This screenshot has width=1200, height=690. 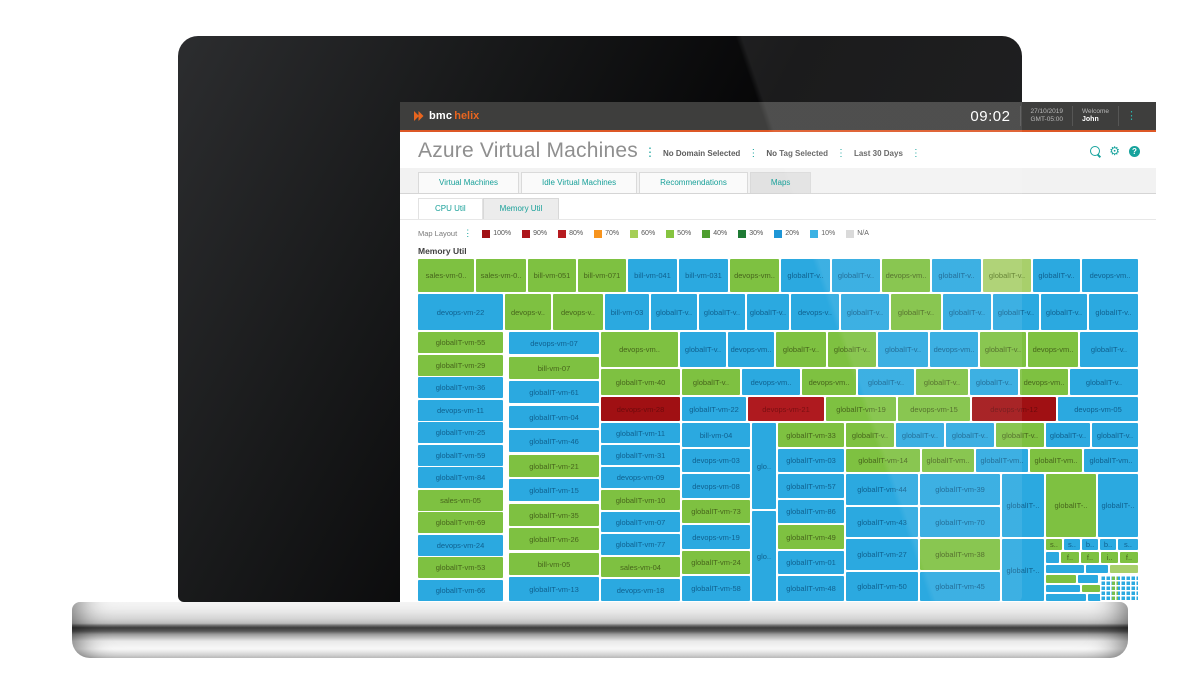 What do you see at coordinates (460, 590) in the screenshot?
I see `treemap-cell: globalIT-vm-66` at bounding box center [460, 590].